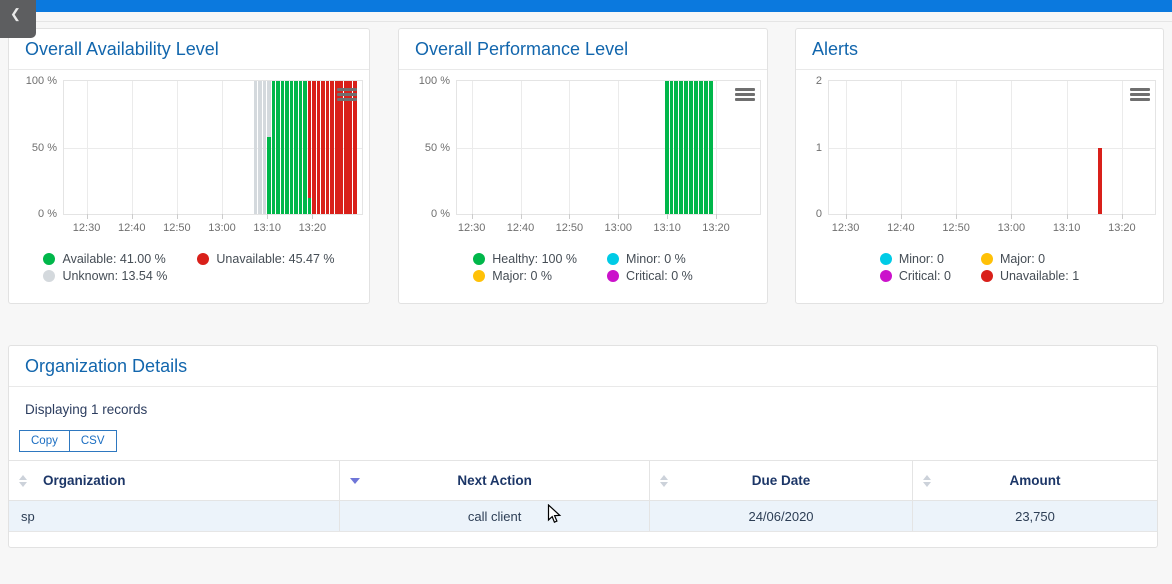  Describe the element at coordinates (586, 17) in the screenshot. I see `header-strip` at that location.